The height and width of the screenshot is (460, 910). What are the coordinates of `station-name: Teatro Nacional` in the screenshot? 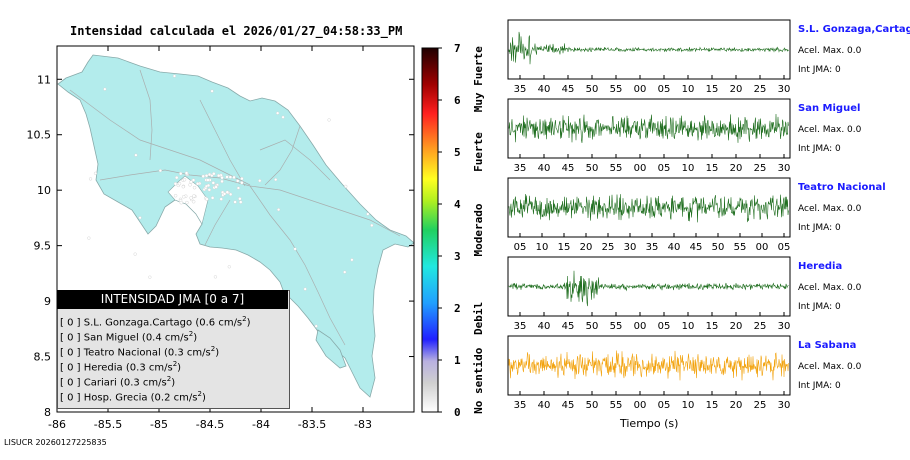 It's located at (842, 187).